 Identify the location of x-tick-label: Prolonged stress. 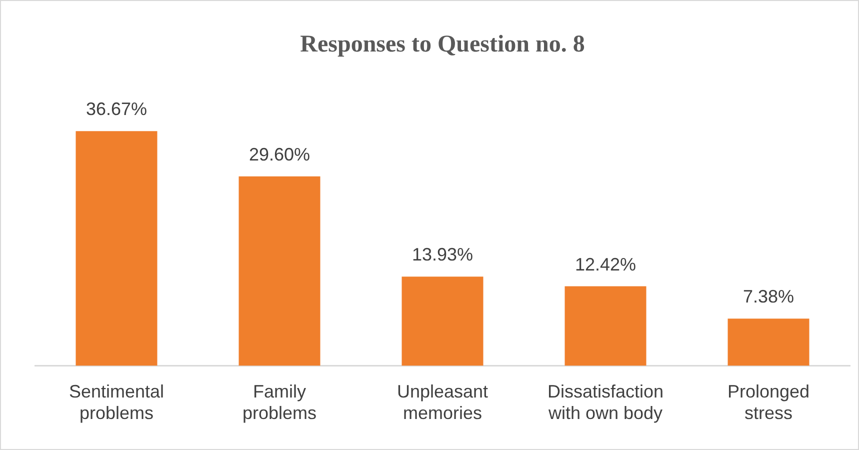
(768, 403).